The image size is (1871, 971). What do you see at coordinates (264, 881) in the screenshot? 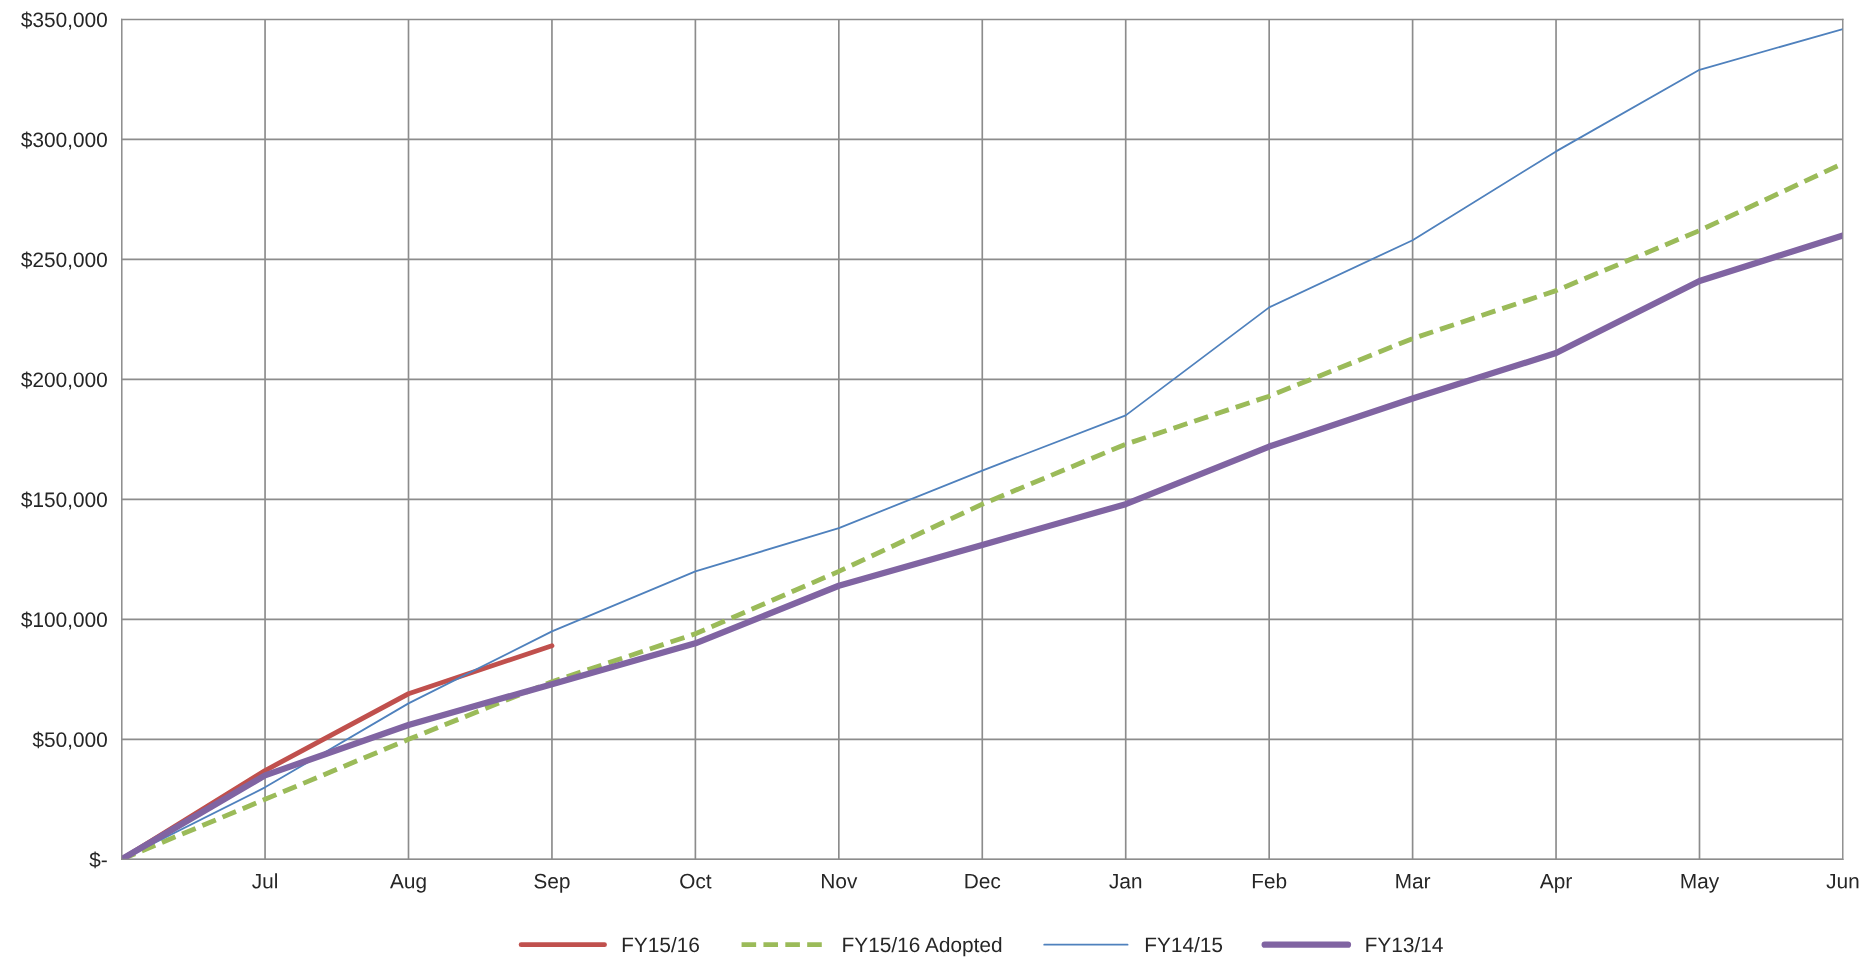
I see `x-tick-label: Jul` at bounding box center [264, 881].